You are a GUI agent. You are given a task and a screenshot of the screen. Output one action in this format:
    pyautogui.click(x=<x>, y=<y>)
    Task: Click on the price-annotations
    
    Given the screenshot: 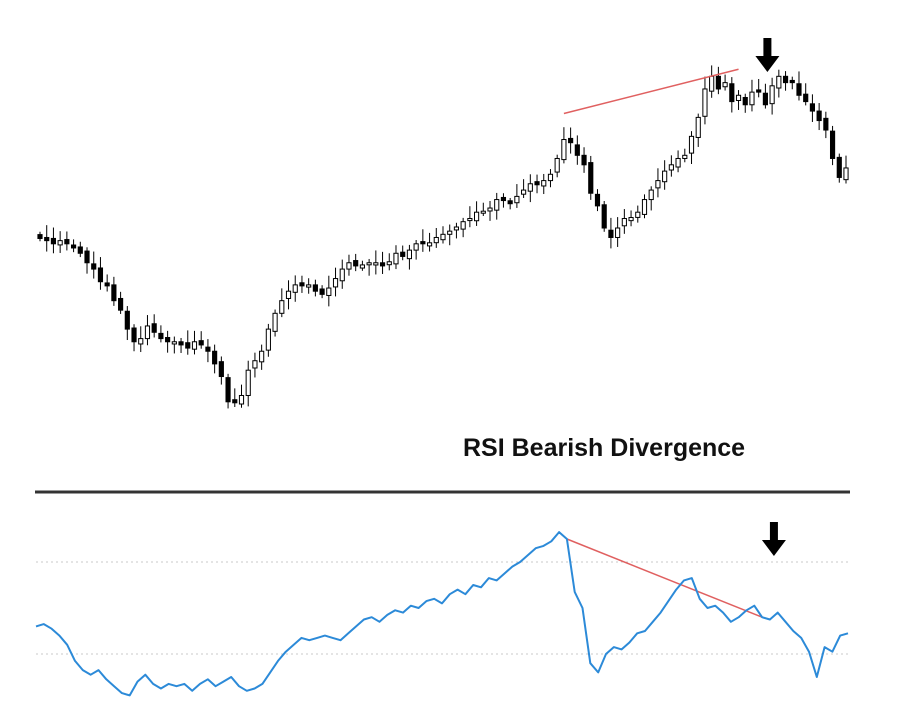 What is the action you would take?
    pyautogui.click(x=671, y=76)
    